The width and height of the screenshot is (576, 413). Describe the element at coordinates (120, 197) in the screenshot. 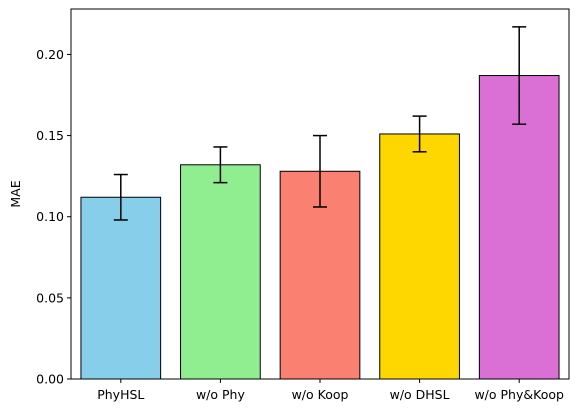

I see `error-bar-phyhsl` at that location.